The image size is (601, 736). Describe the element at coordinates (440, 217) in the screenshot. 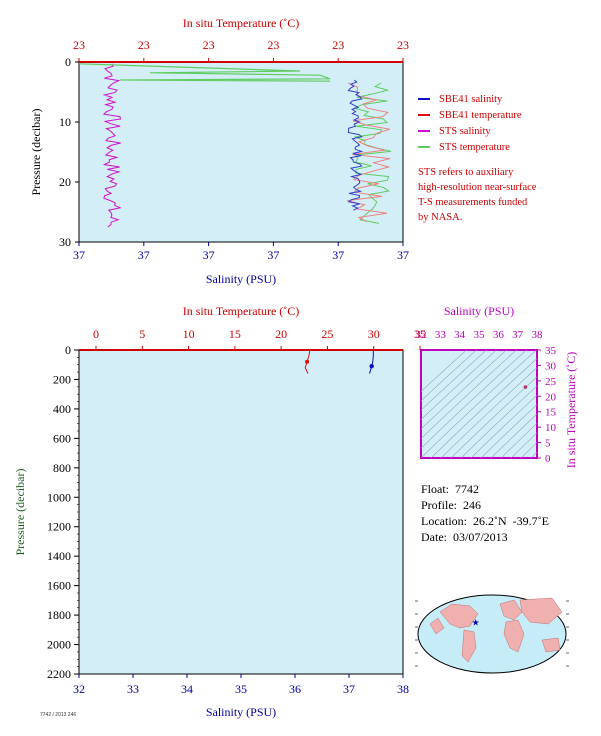

I see `note-line: by NASA.` at that location.